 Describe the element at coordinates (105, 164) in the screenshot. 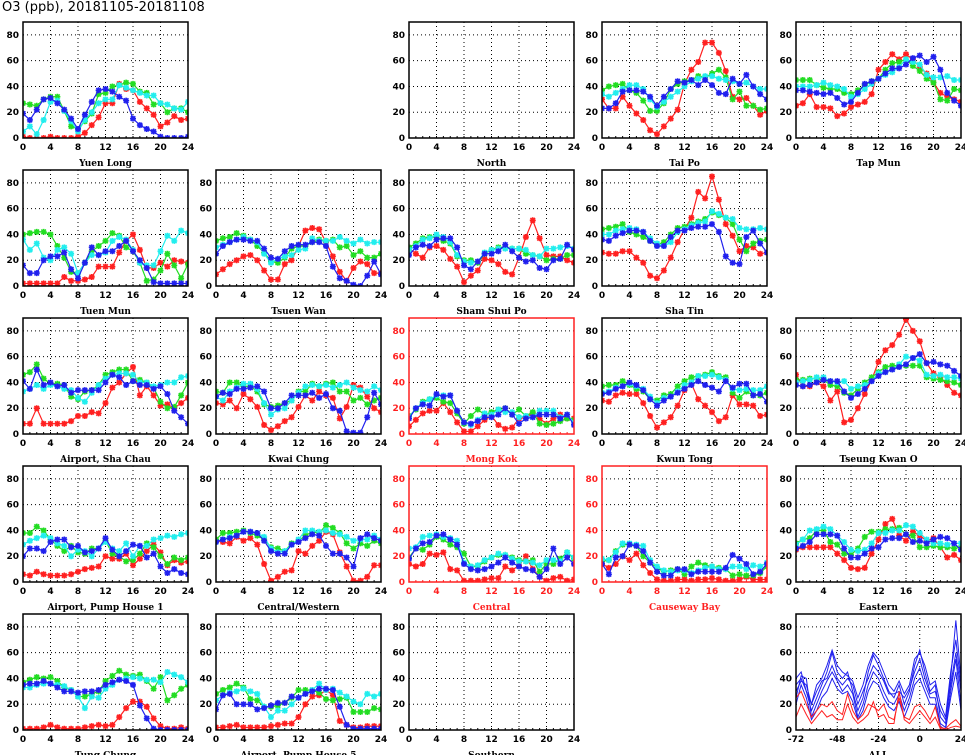

I see `panel-title: Yuen Long` at that location.